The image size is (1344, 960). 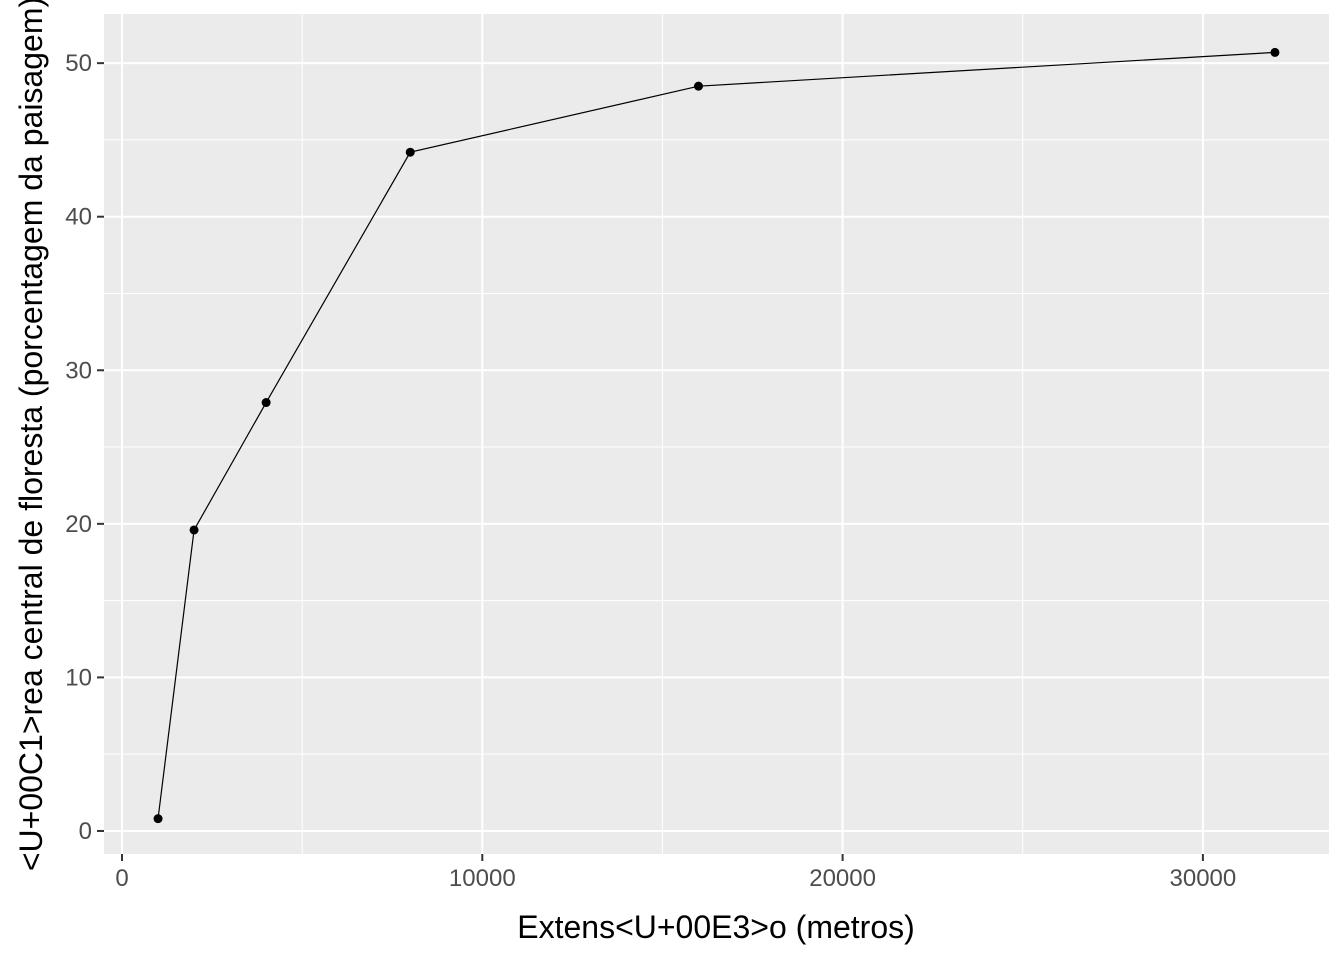 I want to click on y-tick-label: 0, so click(x=85, y=831).